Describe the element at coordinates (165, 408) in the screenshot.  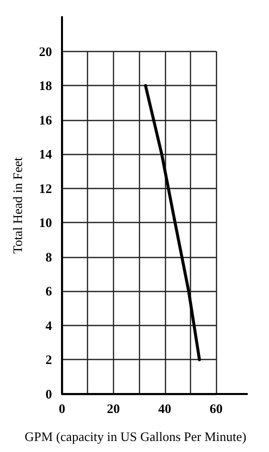
I see `x-tick-label: 40` at that location.